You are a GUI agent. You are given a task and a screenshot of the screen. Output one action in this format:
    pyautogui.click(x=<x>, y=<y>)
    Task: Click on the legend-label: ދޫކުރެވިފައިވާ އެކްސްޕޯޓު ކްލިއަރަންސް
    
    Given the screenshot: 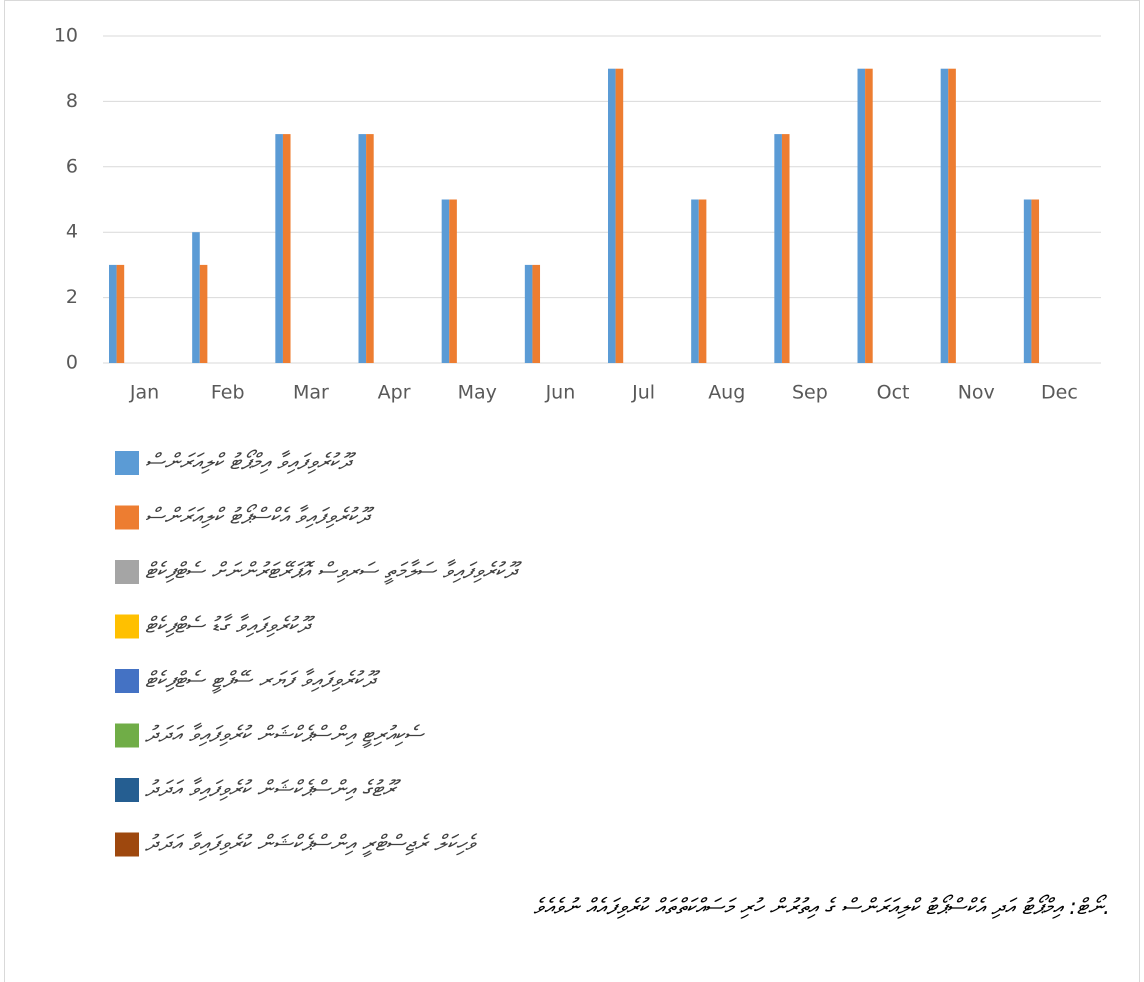 What is the action you would take?
    pyautogui.click(x=260, y=517)
    